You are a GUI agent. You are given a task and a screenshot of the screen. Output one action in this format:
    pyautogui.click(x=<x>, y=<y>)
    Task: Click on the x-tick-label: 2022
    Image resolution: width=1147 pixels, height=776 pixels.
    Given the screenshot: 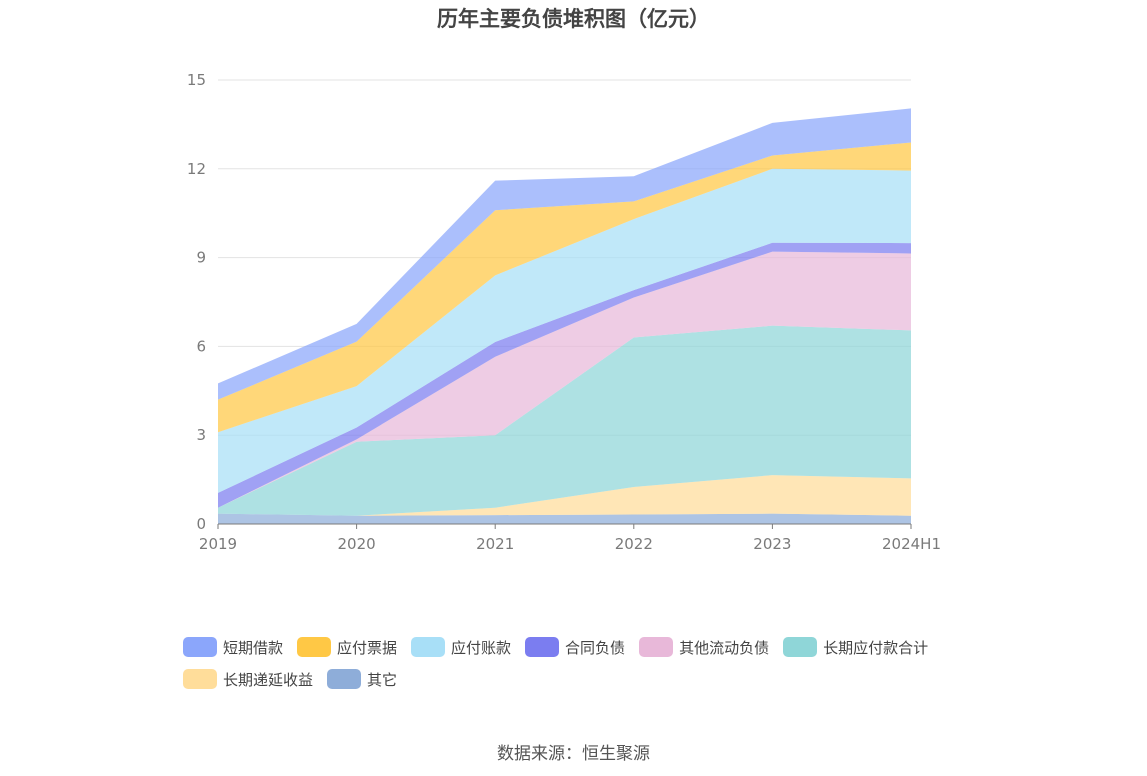 What is the action you would take?
    pyautogui.click(x=634, y=544)
    